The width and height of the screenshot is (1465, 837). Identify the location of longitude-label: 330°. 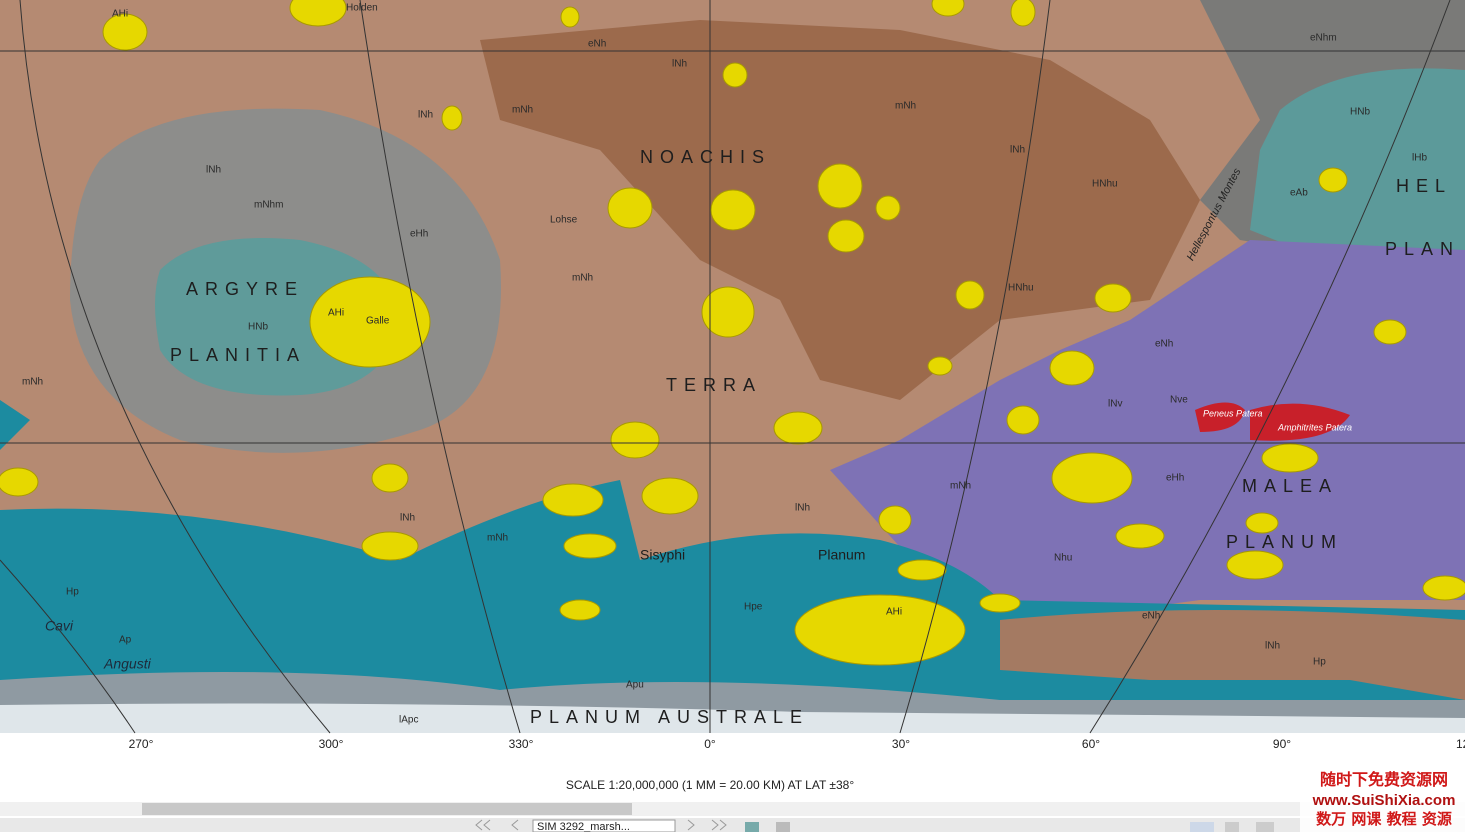
(521, 744).